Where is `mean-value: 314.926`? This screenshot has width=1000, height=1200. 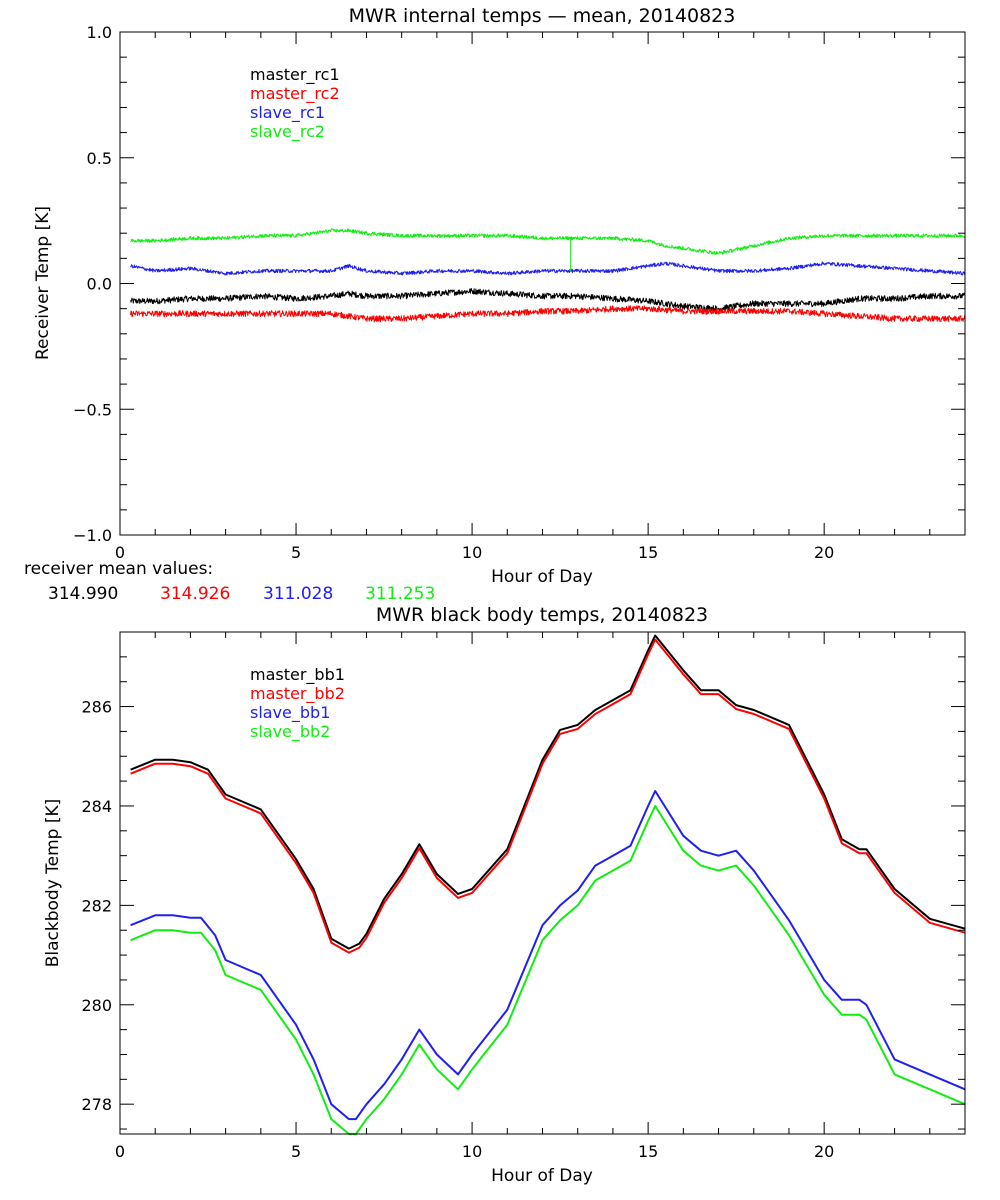 mean-value: 314.926 is located at coordinates (195, 594).